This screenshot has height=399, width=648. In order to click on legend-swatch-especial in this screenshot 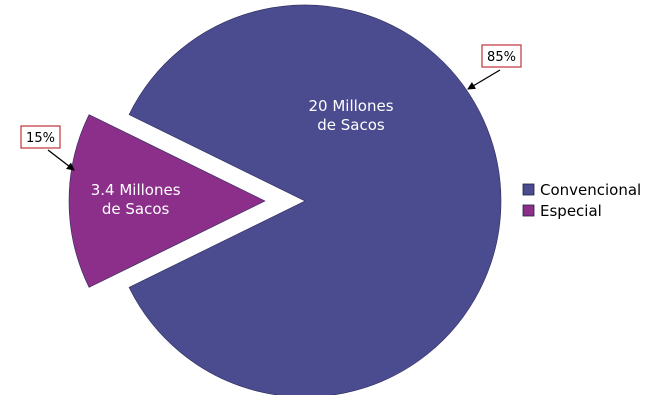, I will do `click(528, 210)`.